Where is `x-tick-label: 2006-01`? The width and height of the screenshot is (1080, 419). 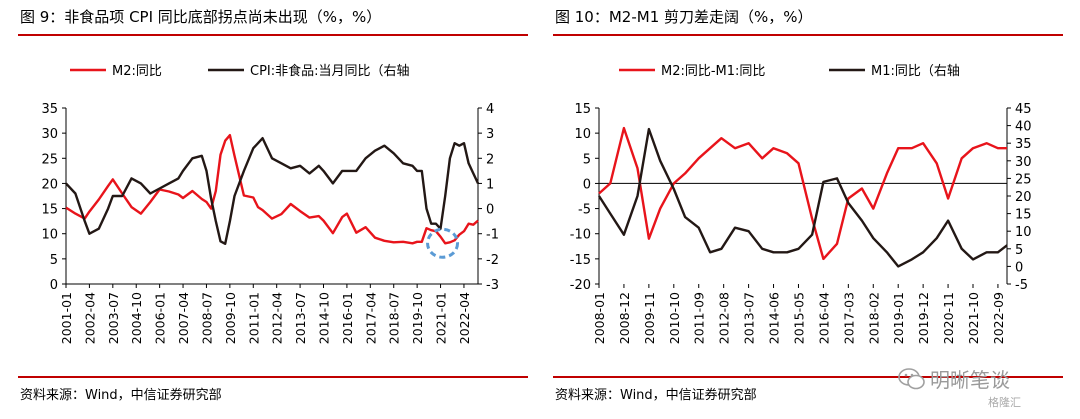
x-tick-label: 2006-01 is located at coordinates (160, 318).